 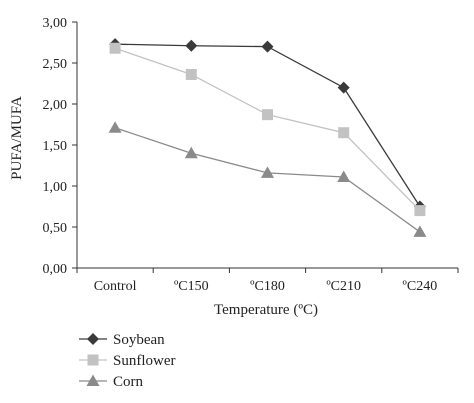 What do you see at coordinates (343, 286) in the screenshot?
I see `x-tick-label: ºC210` at bounding box center [343, 286].